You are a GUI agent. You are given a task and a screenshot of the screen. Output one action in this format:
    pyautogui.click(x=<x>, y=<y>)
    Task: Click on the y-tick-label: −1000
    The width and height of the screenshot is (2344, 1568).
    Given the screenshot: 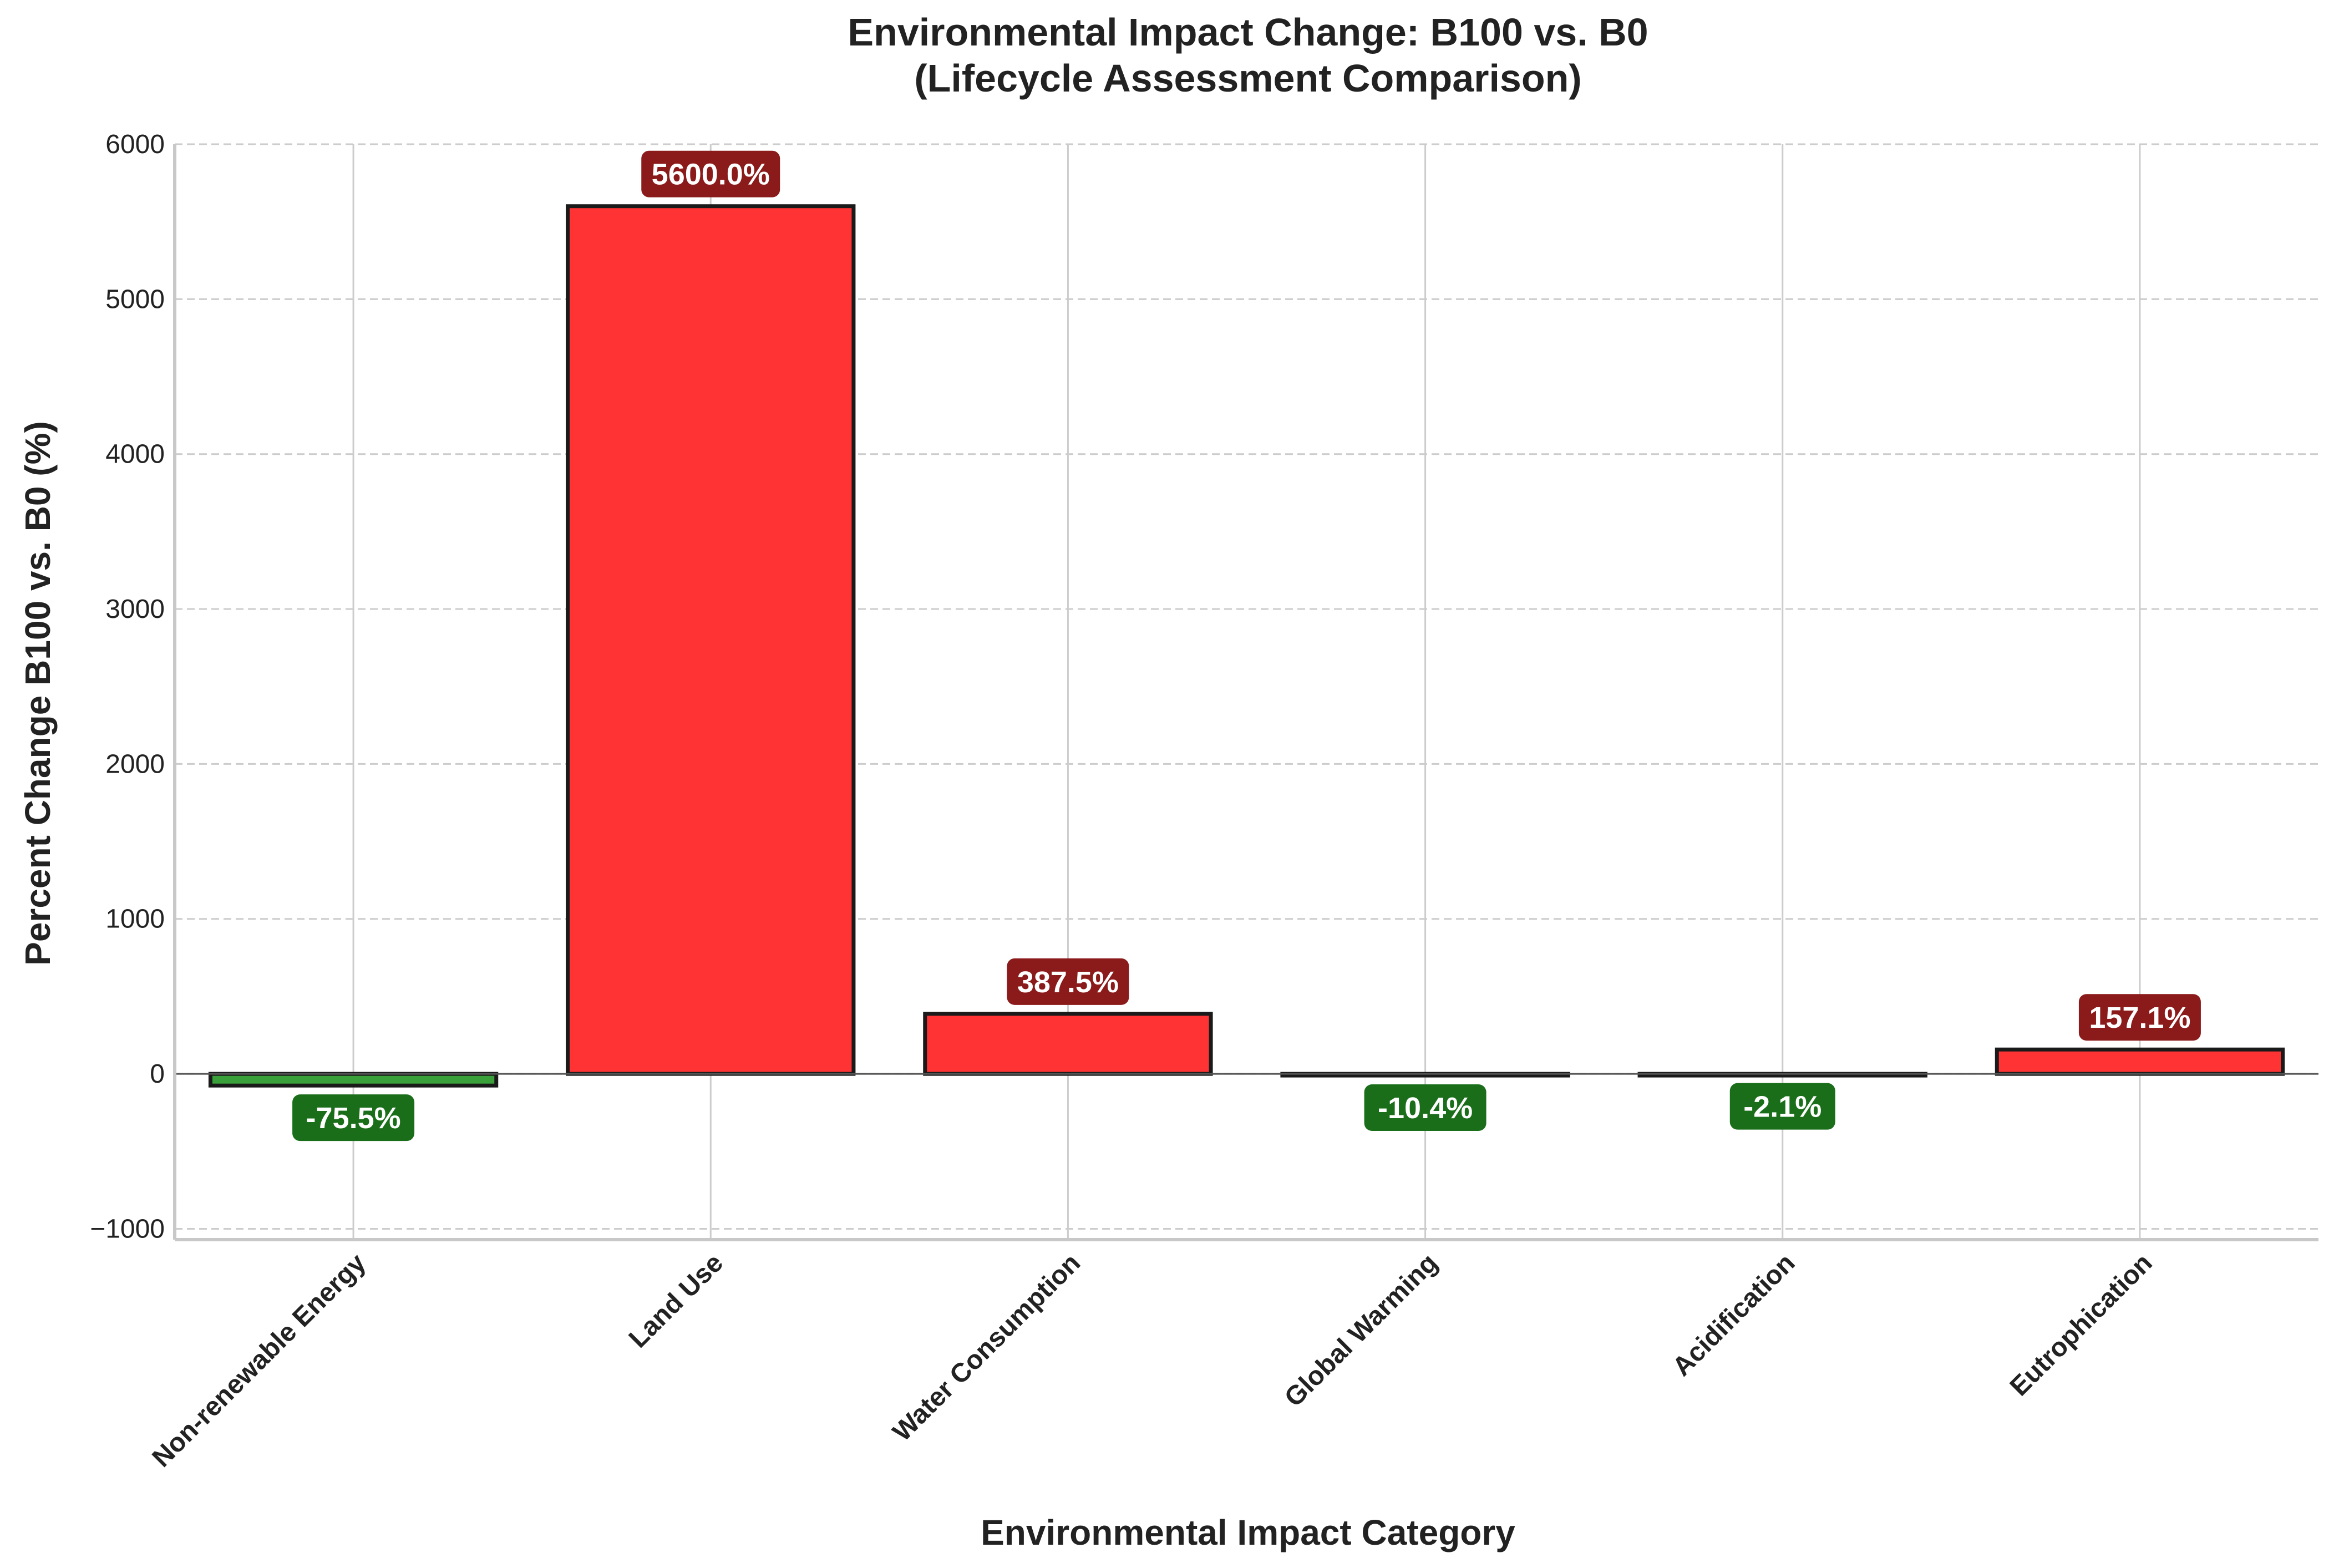 What is the action you would take?
    pyautogui.click(x=127, y=1229)
    